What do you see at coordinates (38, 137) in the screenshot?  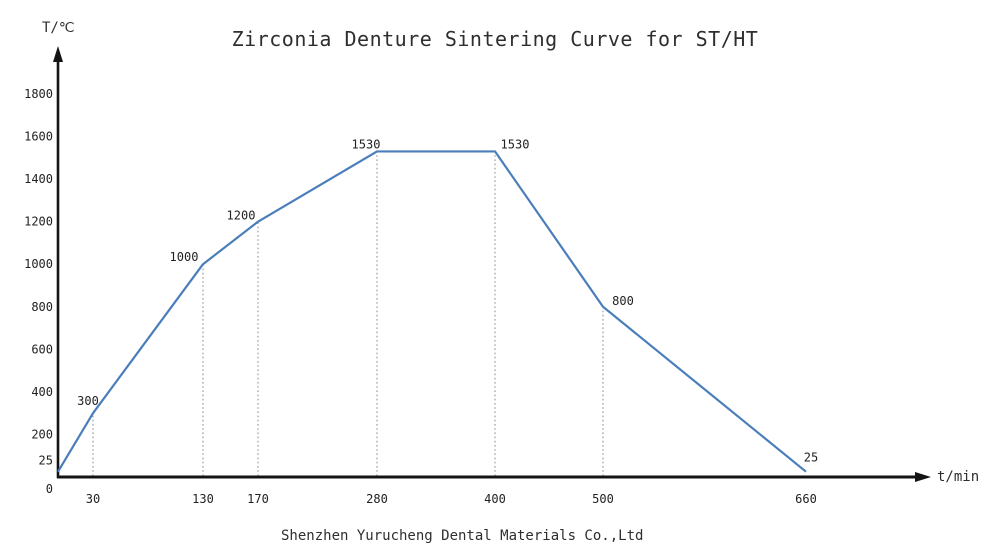 I see `y-tick-label-1600: 1600` at bounding box center [38, 137].